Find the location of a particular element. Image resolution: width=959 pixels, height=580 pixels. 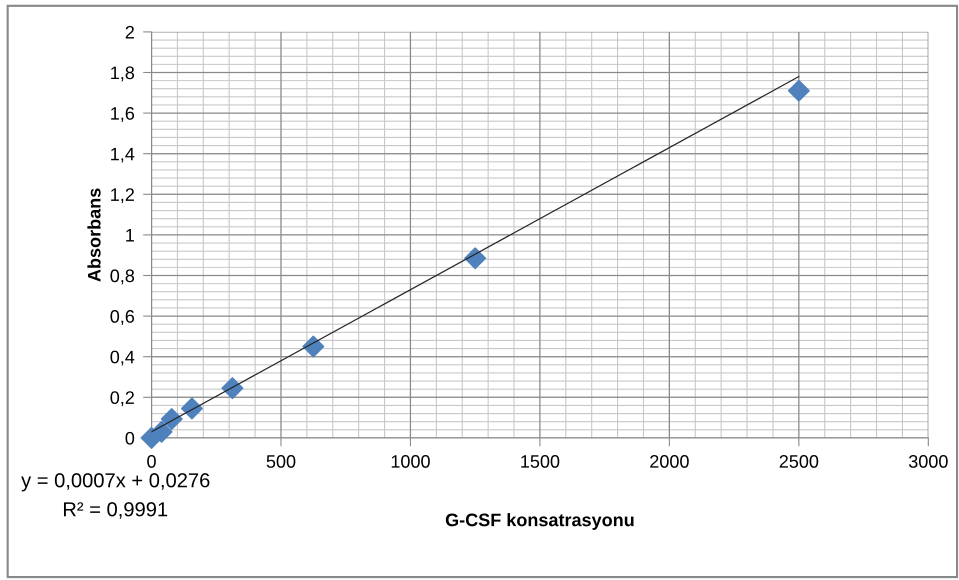

text: R² = 0,9991 is located at coordinates (116, 510).